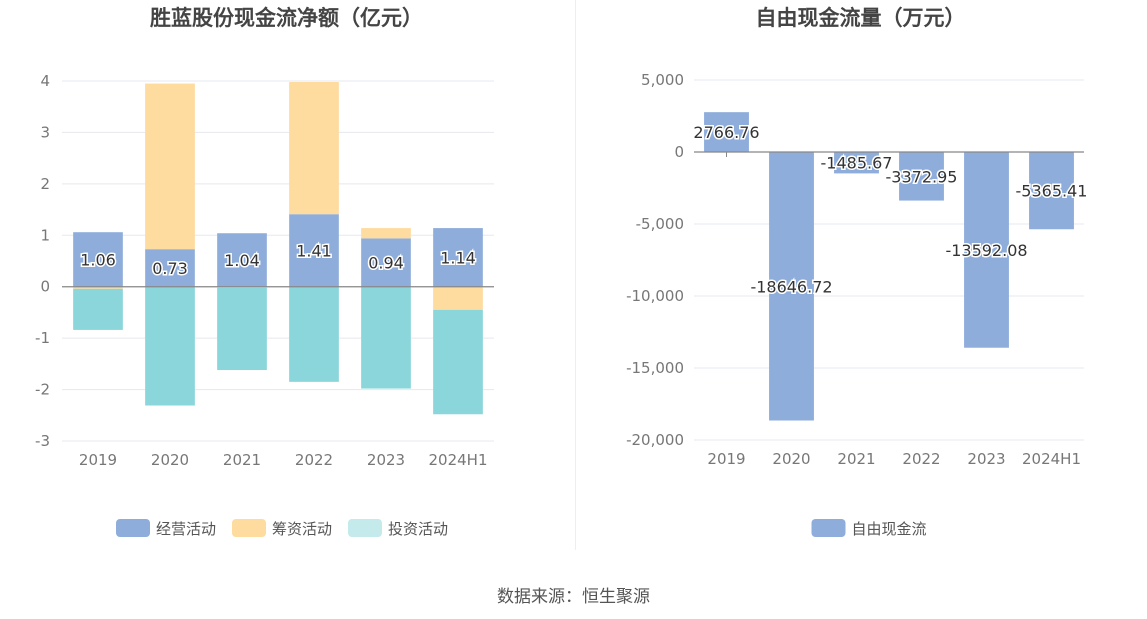 The image size is (1147, 619). I want to click on legend-label: 筹资活动, so click(302, 529).